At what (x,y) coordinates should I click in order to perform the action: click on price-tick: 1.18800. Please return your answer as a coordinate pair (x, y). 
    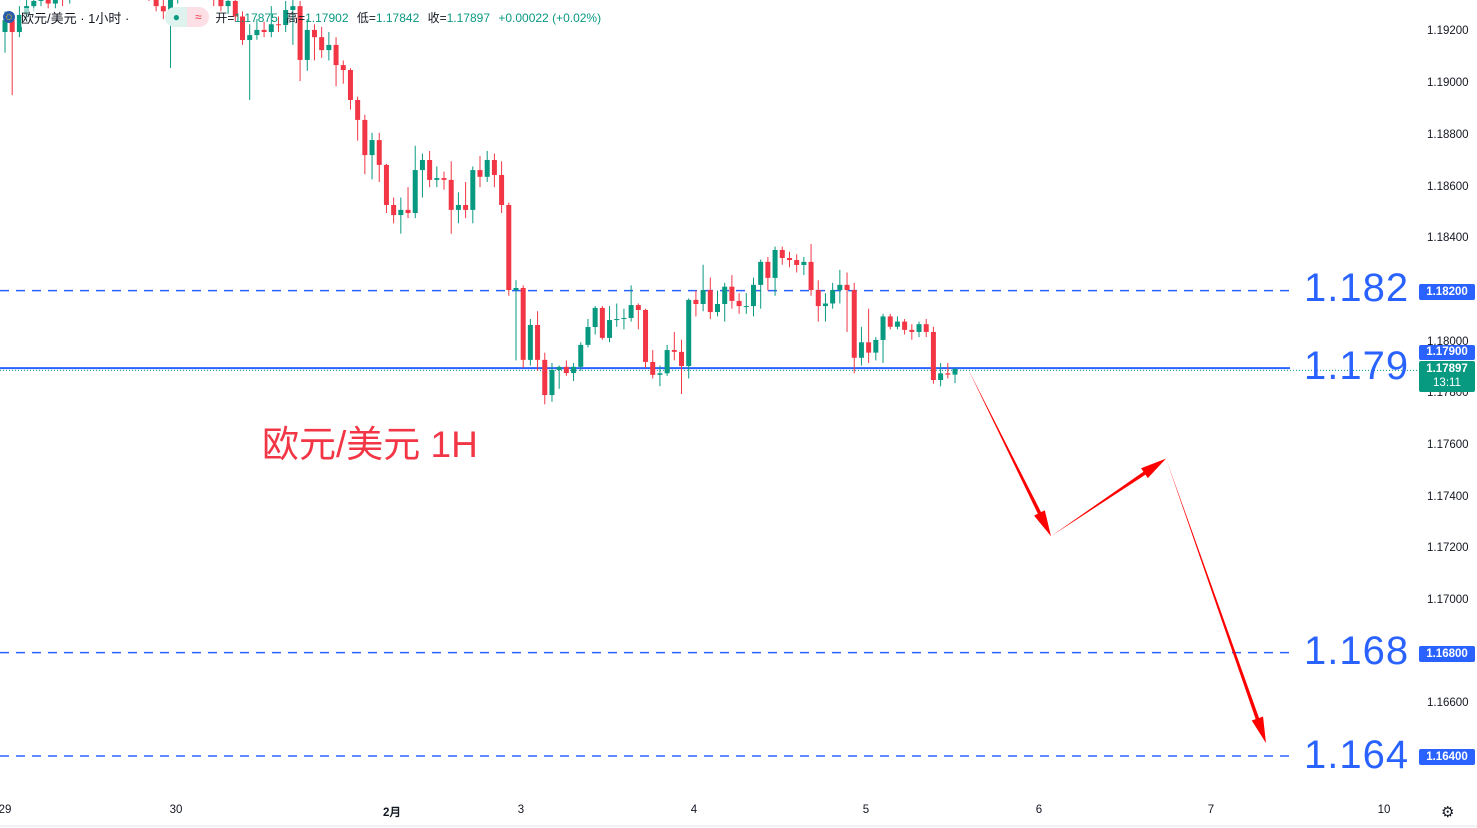
    Looking at the image, I should click on (1448, 135).